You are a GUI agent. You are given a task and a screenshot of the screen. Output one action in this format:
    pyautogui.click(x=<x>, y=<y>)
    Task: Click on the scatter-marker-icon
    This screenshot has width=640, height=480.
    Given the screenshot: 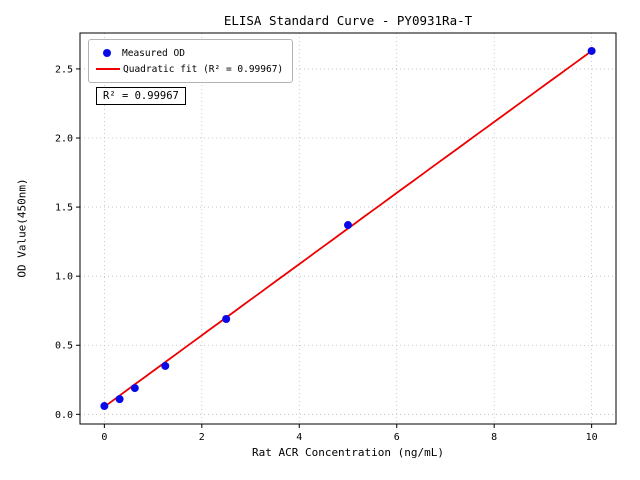 What is the action you would take?
    pyautogui.click(x=107, y=53)
    